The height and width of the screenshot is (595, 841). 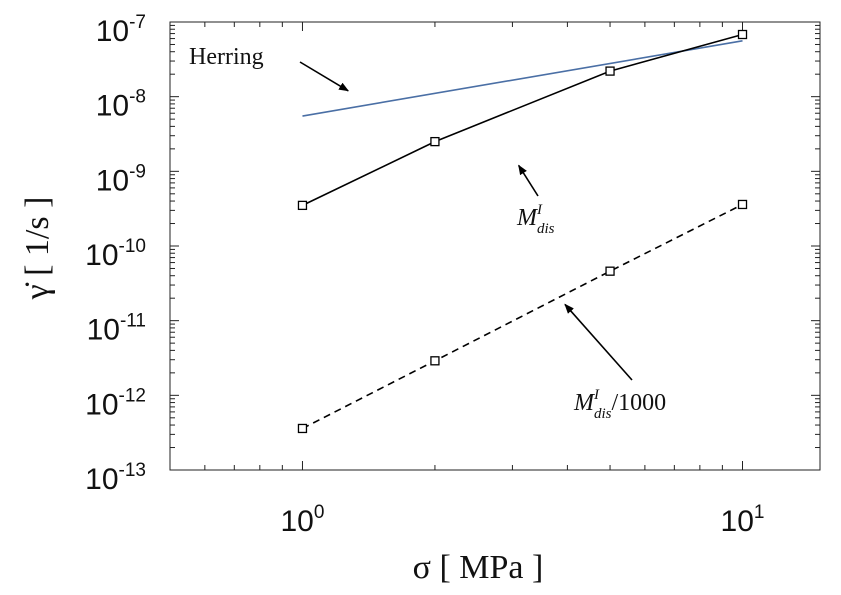 What do you see at coordinates (121, 30) in the screenshot?
I see `y-tick-label: 10⁻⁷` at bounding box center [121, 30].